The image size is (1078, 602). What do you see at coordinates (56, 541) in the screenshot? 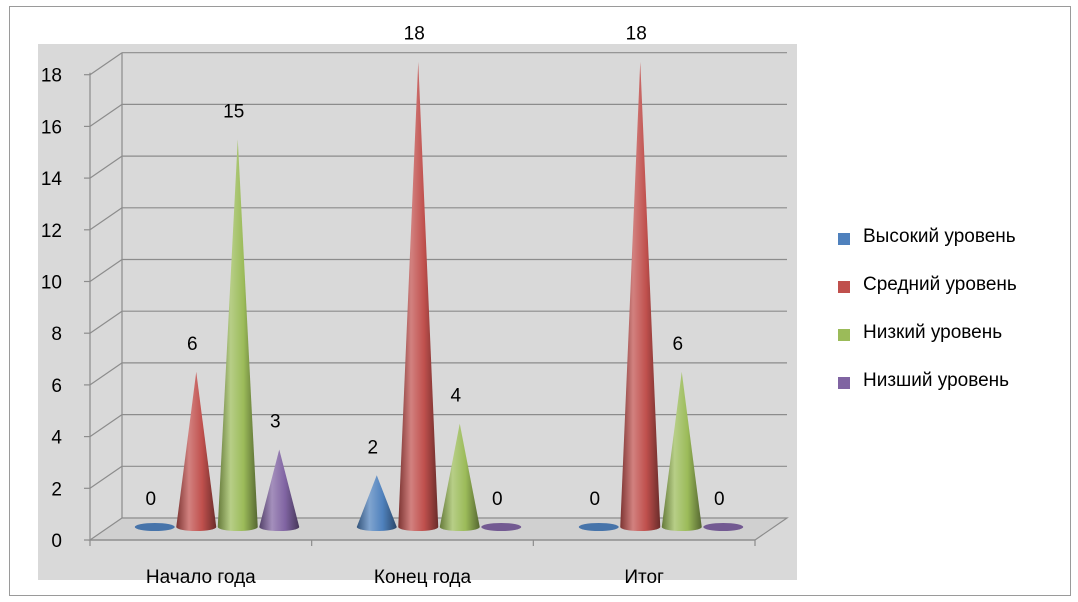
I see `y-tick-label: 0` at bounding box center [56, 541].